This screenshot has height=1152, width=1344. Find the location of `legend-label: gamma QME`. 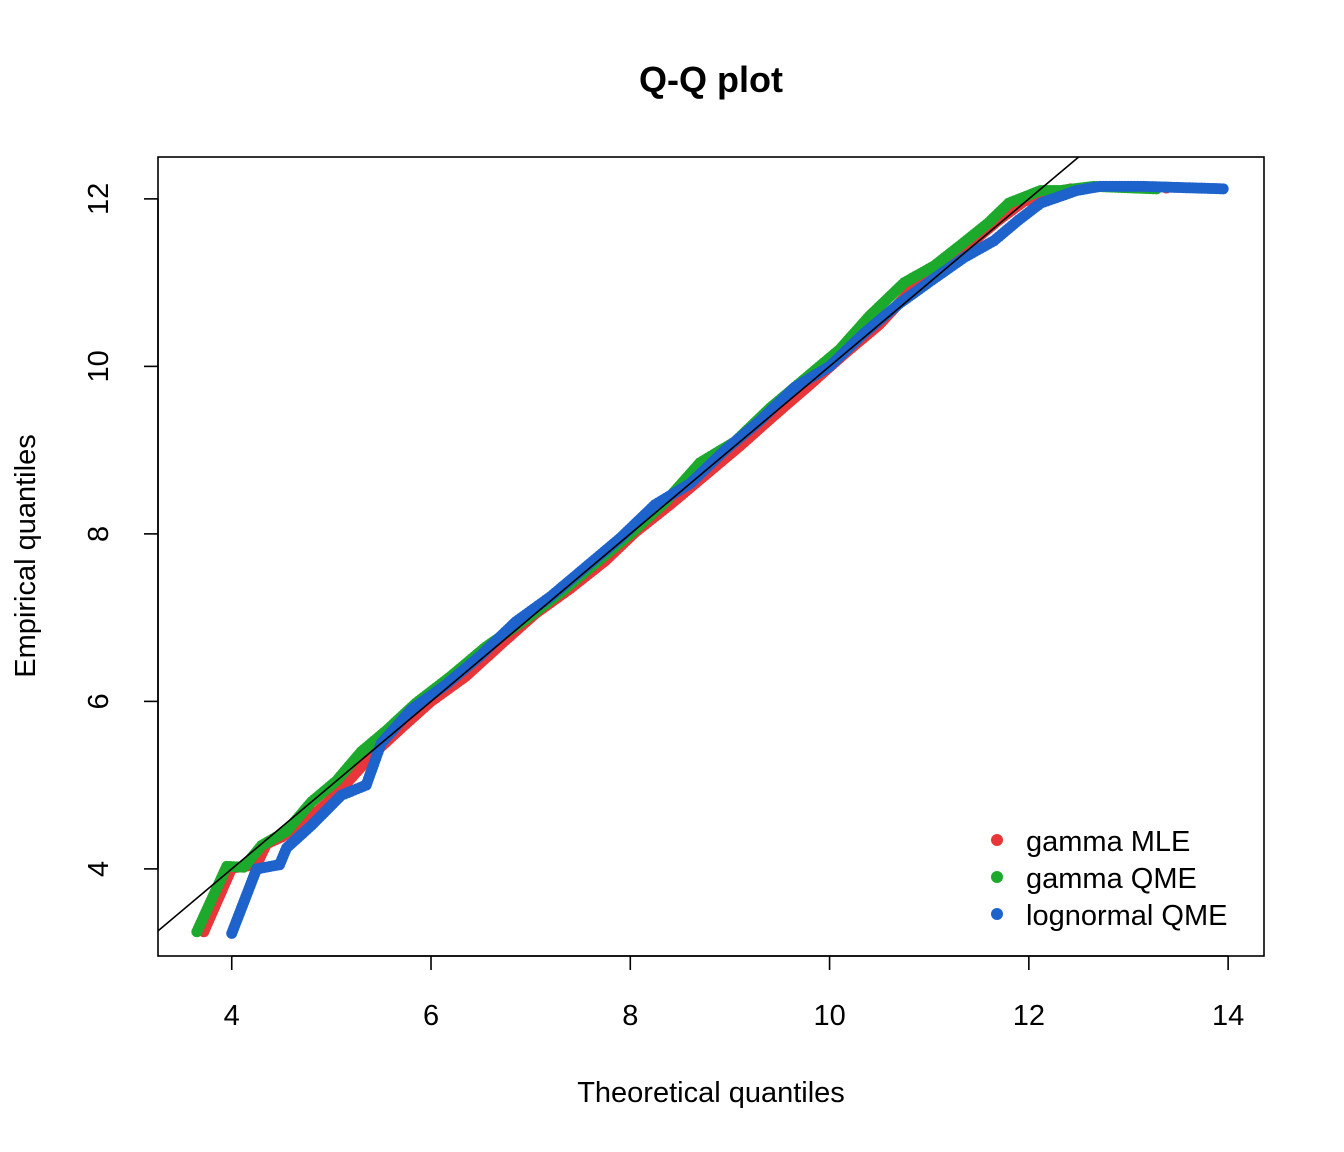

legend-label: gamma QME is located at coordinates (1111, 879).